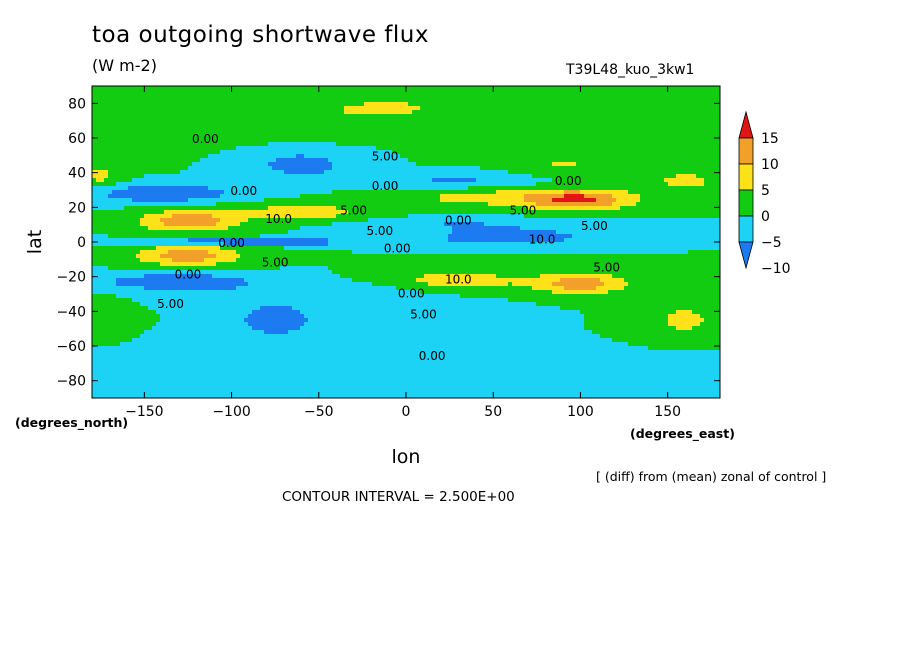 The image size is (904, 654). Describe the element at coordinates (71, 347) in the screenshot. I see `y-tick-label: −60` at that location.